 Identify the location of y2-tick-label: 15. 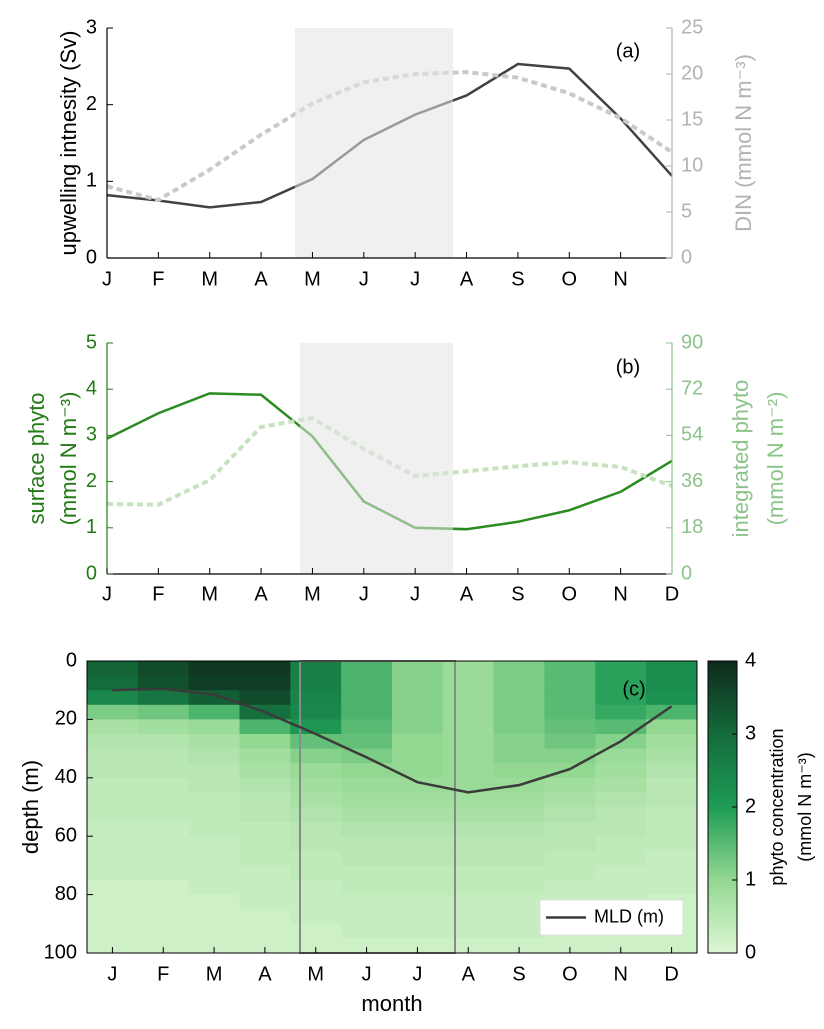
(692, 119).